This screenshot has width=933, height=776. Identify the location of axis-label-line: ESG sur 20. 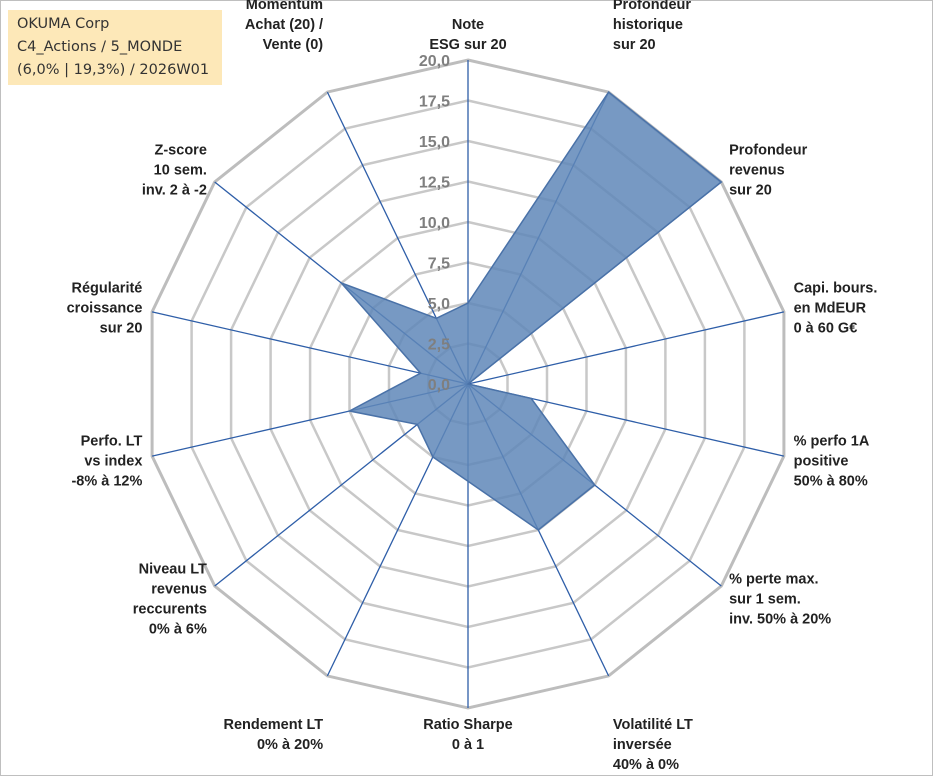
(467, 45).